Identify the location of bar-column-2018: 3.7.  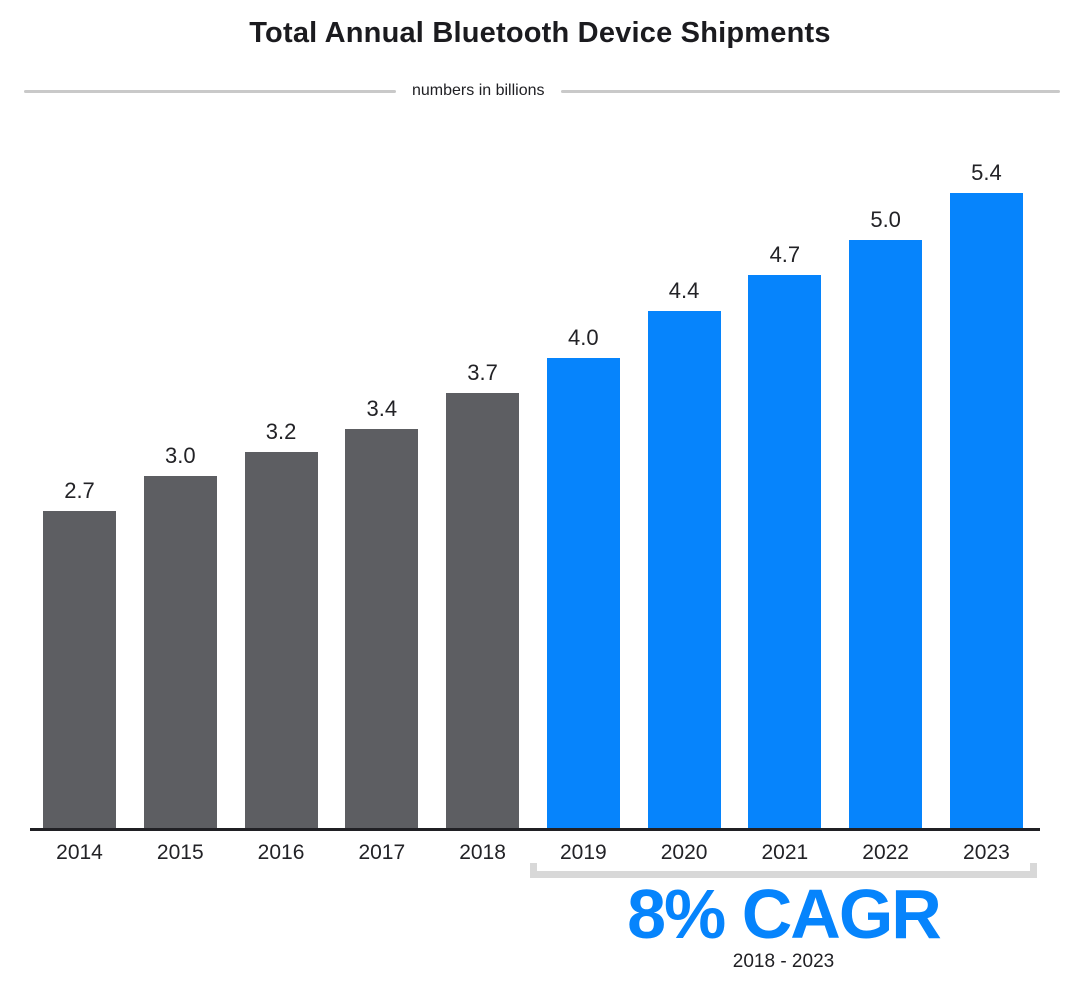
(483, 595).